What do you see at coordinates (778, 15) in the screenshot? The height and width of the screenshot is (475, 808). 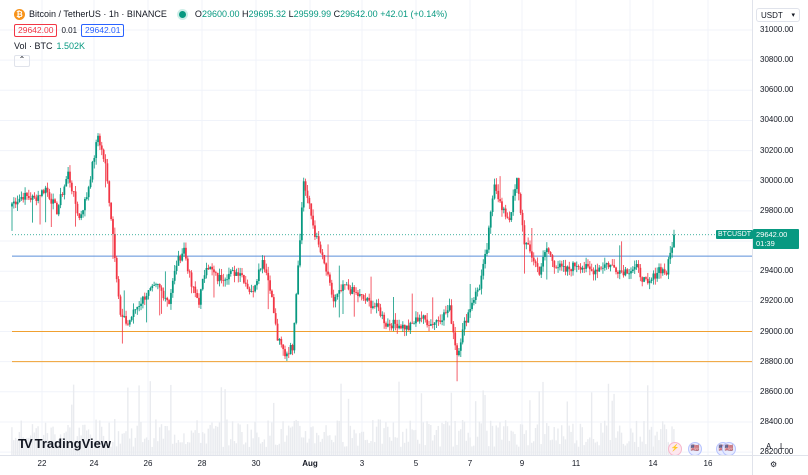 I see `currency-select: USDT ▾` at bounding box center [778, 15].